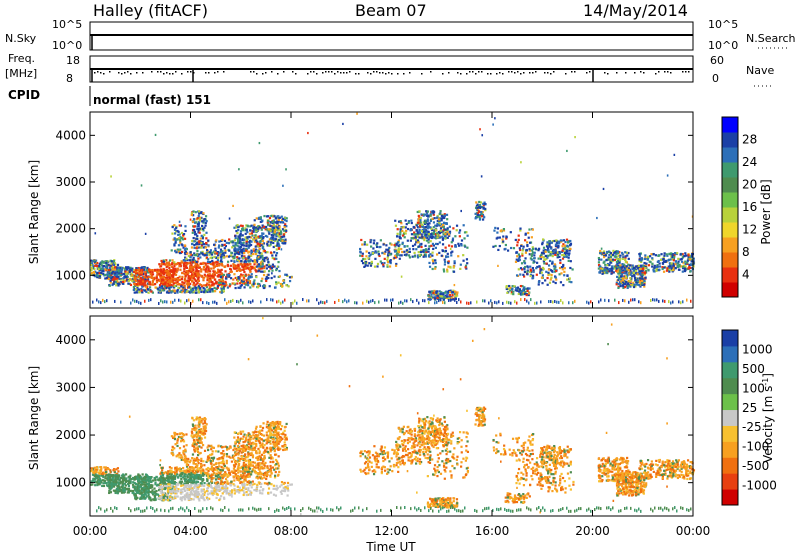 This screenshot has width=800, height=554. Describe the element at coordinates (730, 245) in the screenshot. I see `power-colorbar-swatch` at that location.